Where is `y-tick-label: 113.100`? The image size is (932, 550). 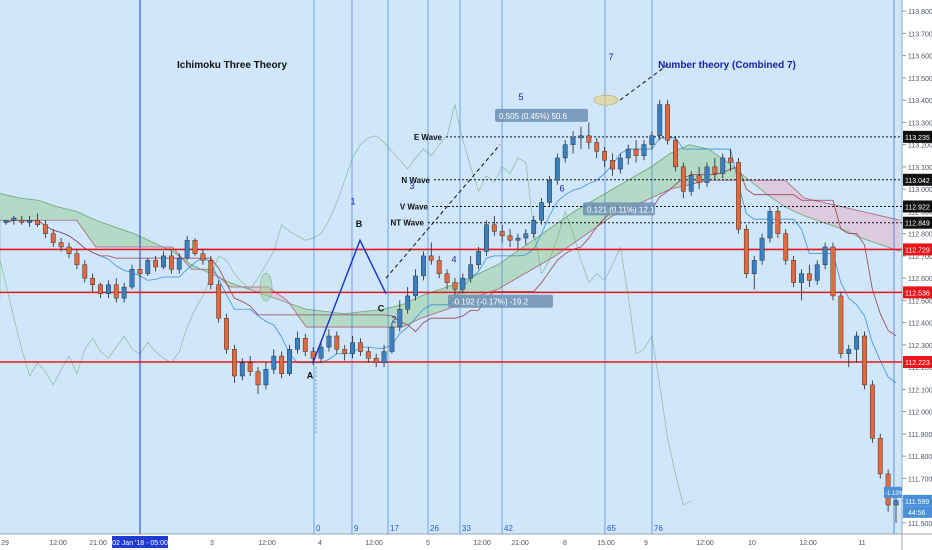 y-tick-label: 113.100 is located at coordinates (920, 168).